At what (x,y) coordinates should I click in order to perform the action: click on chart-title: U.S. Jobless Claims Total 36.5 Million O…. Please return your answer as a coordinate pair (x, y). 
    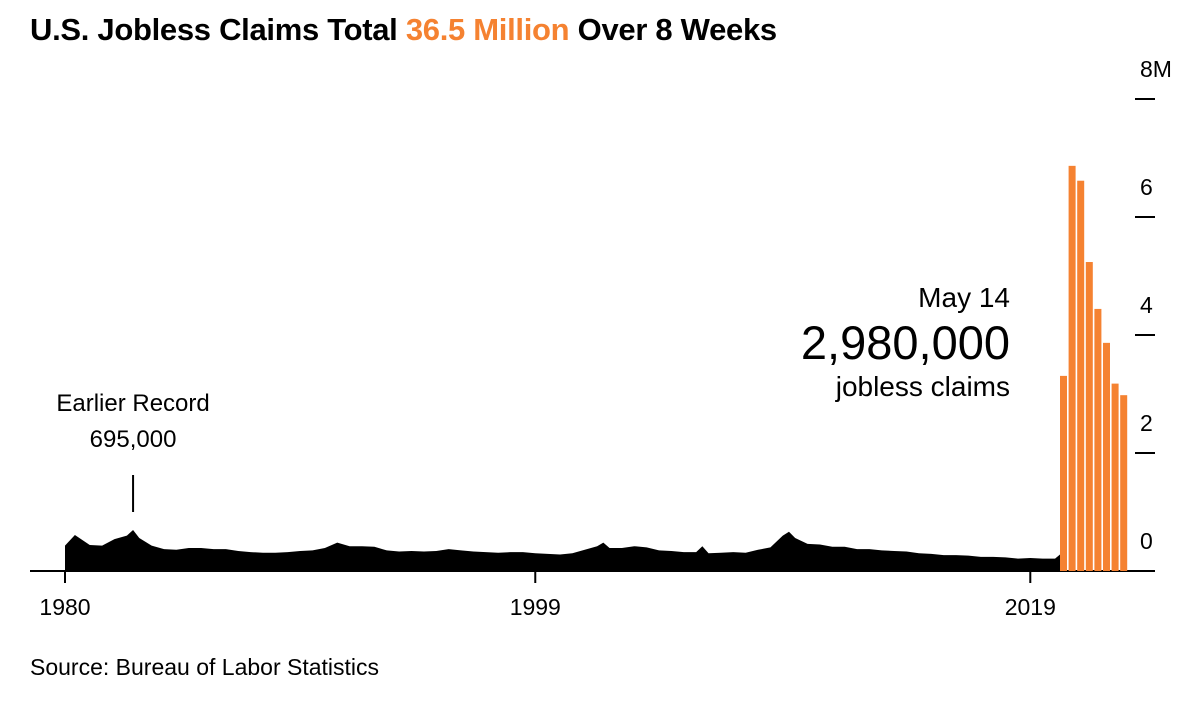
    Looking at the image, I should click on (403, 30).